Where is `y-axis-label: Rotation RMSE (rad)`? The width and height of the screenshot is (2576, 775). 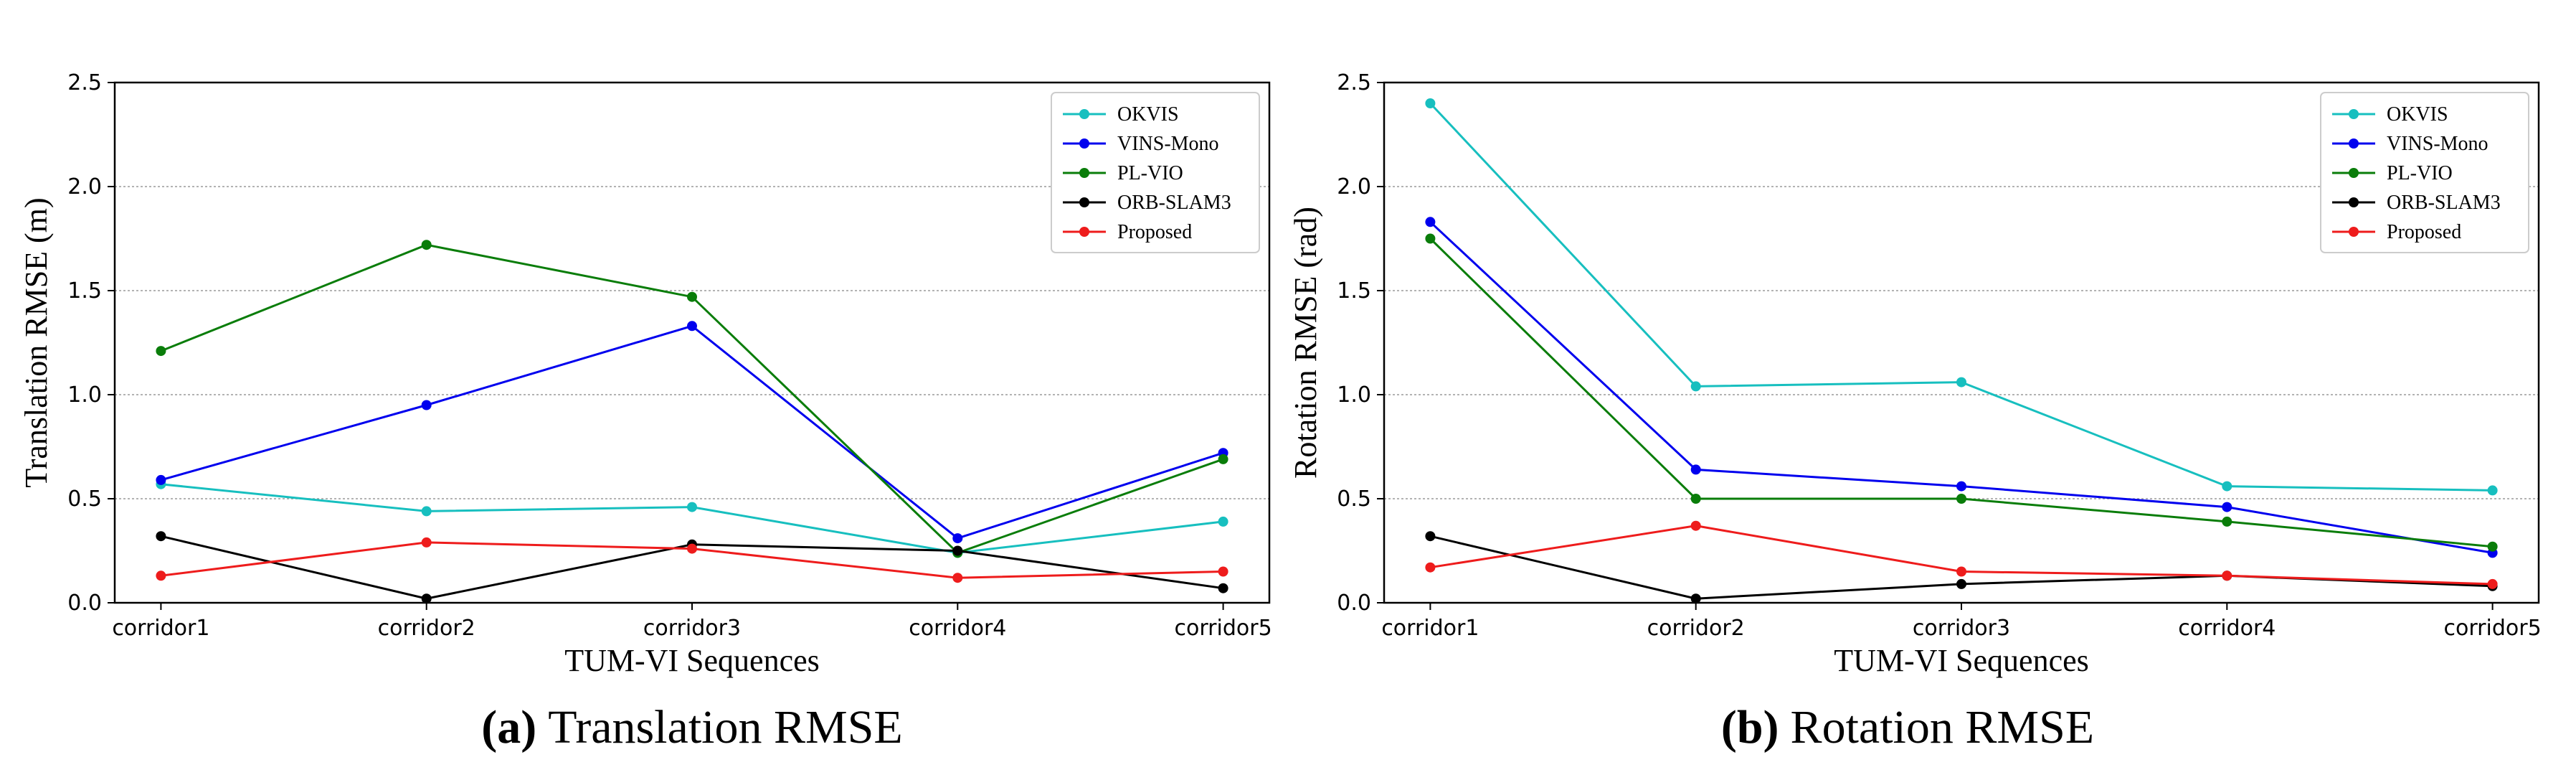
y-axis-label: Rotation RMSE (rad) is located at coordinates (1305, 343).